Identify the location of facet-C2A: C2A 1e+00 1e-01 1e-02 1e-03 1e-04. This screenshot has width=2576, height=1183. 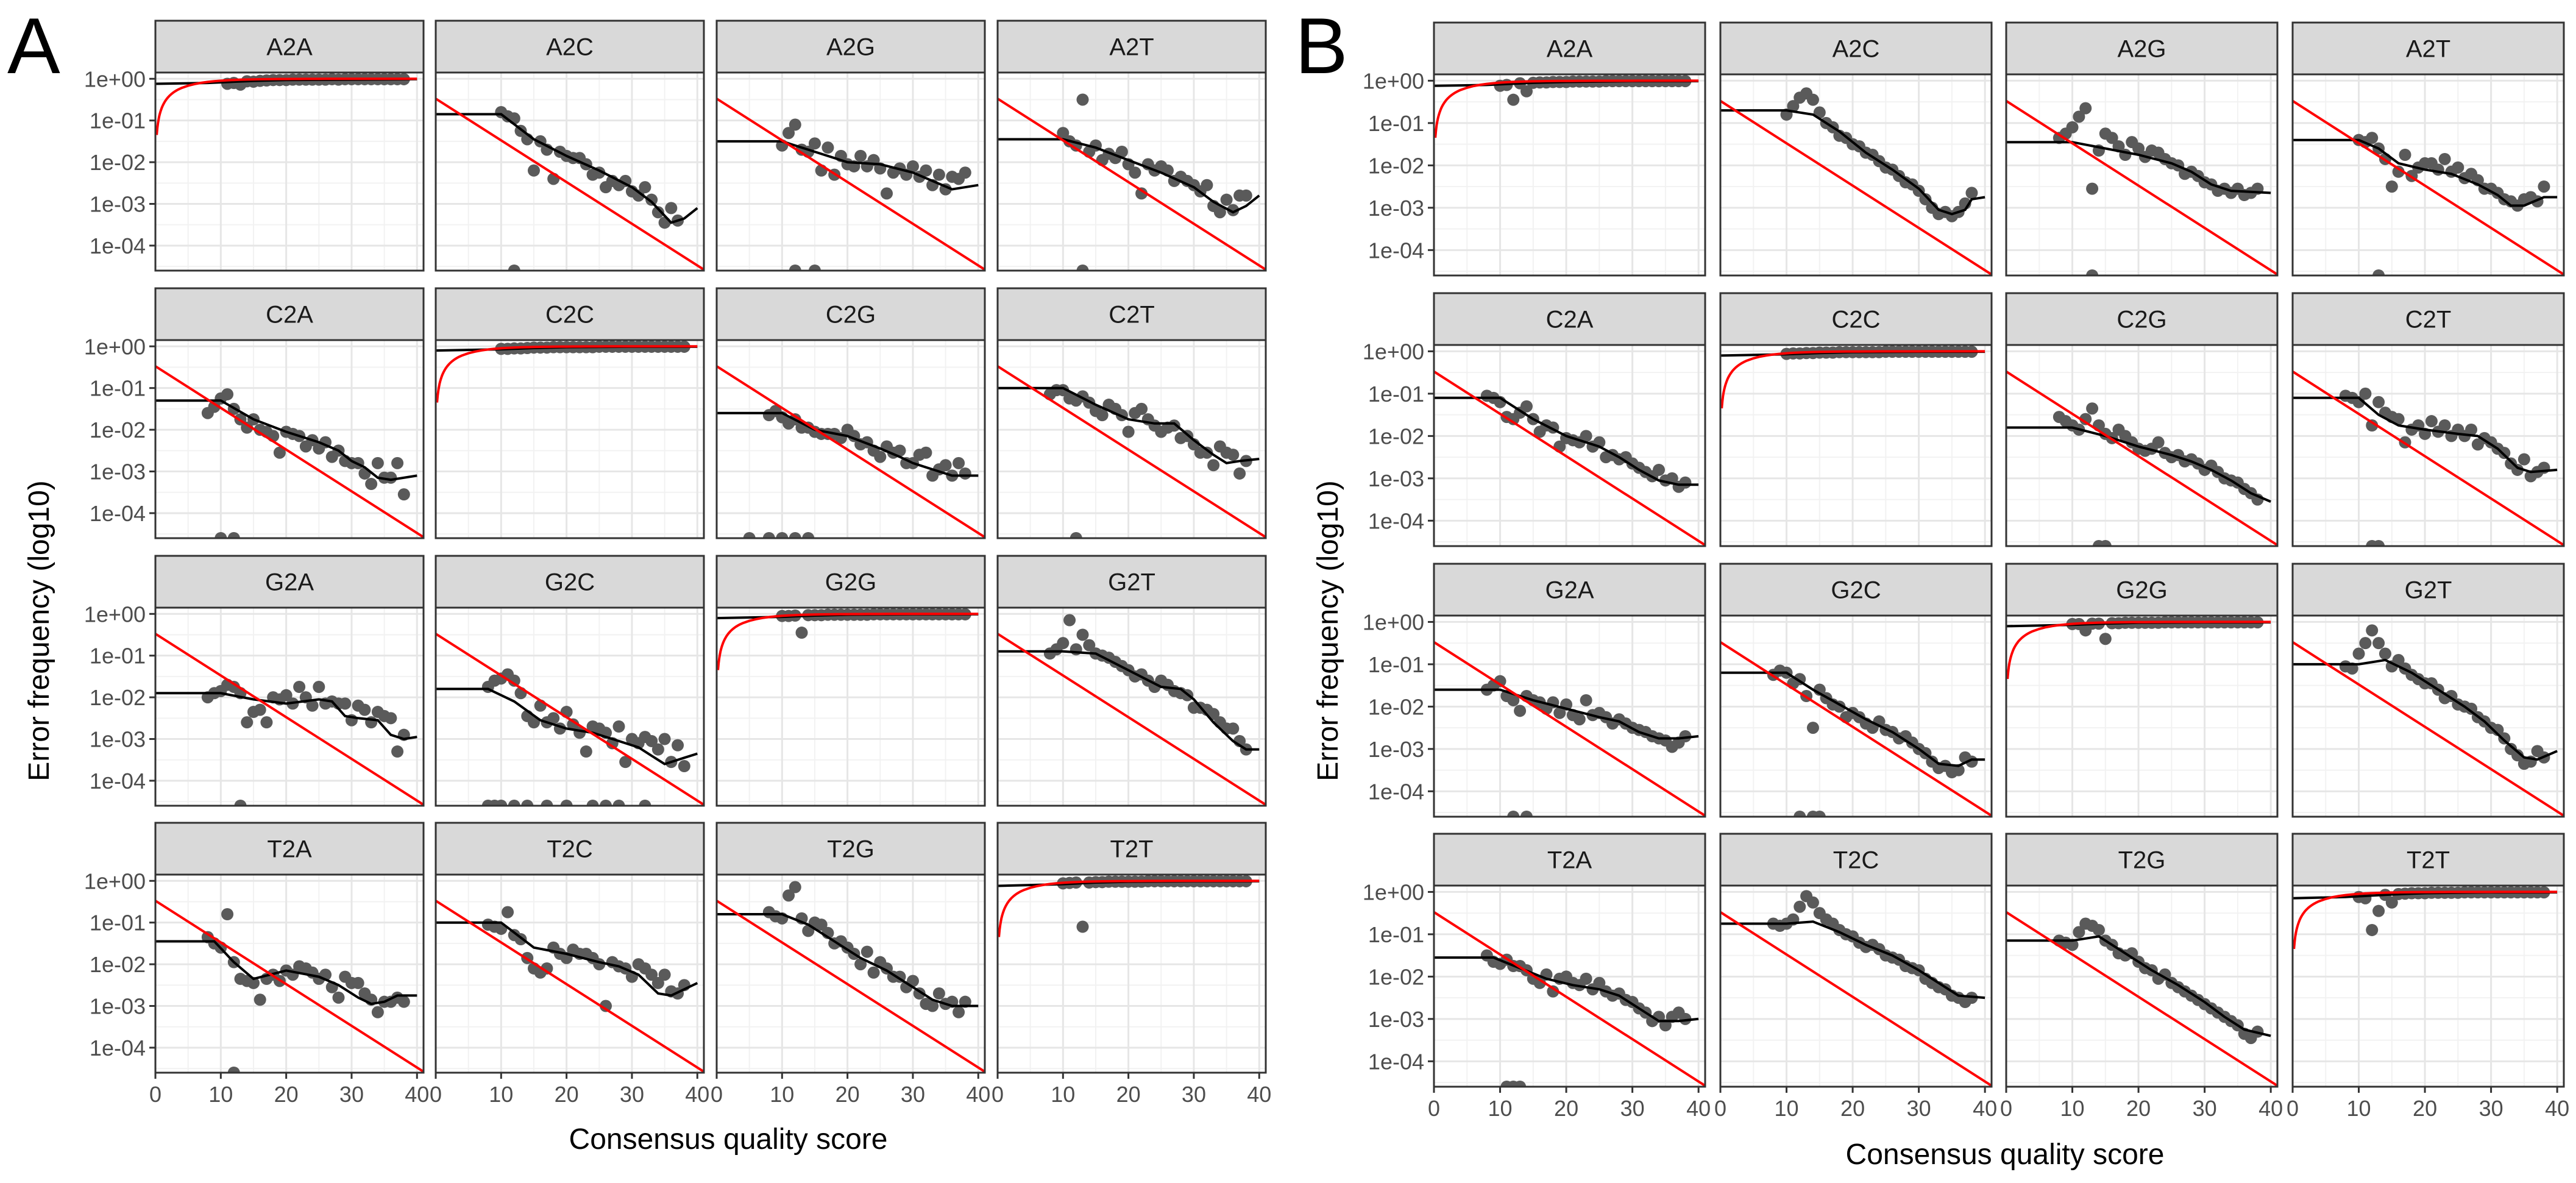
(1535, 419).